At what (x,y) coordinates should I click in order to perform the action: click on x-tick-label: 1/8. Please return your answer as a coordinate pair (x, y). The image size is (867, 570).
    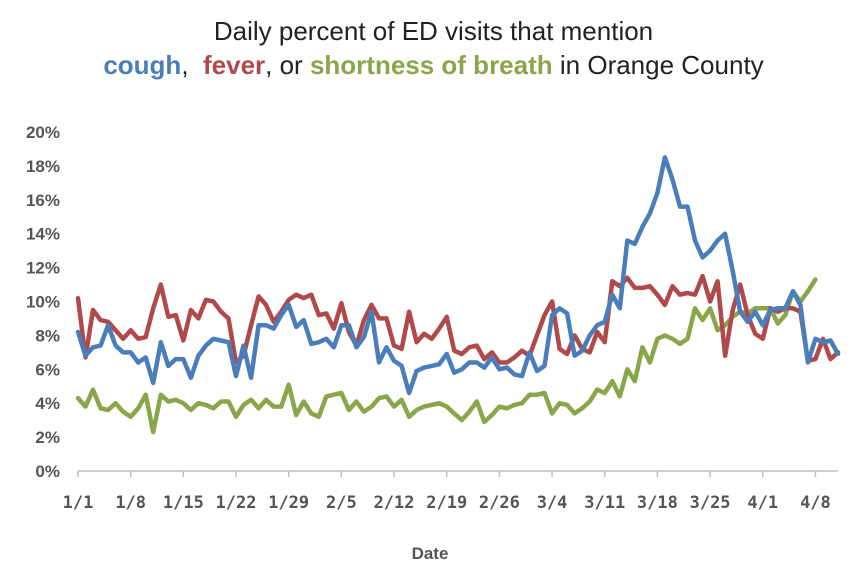
    Looking at the image, I should click on (130, 503).